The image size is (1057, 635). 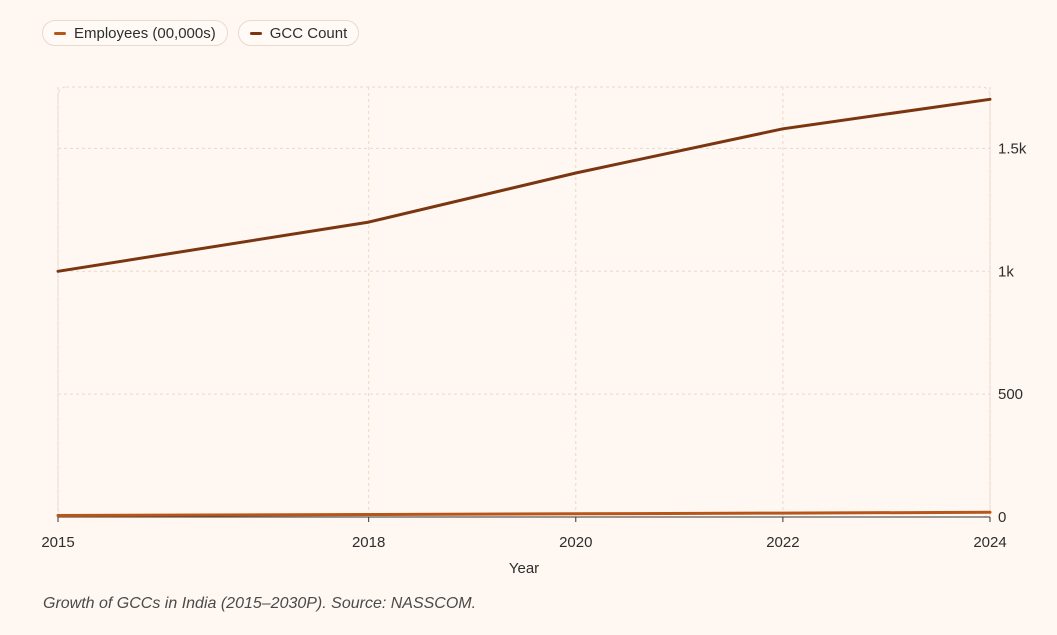 What do you see at coordinates (524, 568) in the screenshot?
I see `x-axis-label: Year` at bounding box center [524, 568].